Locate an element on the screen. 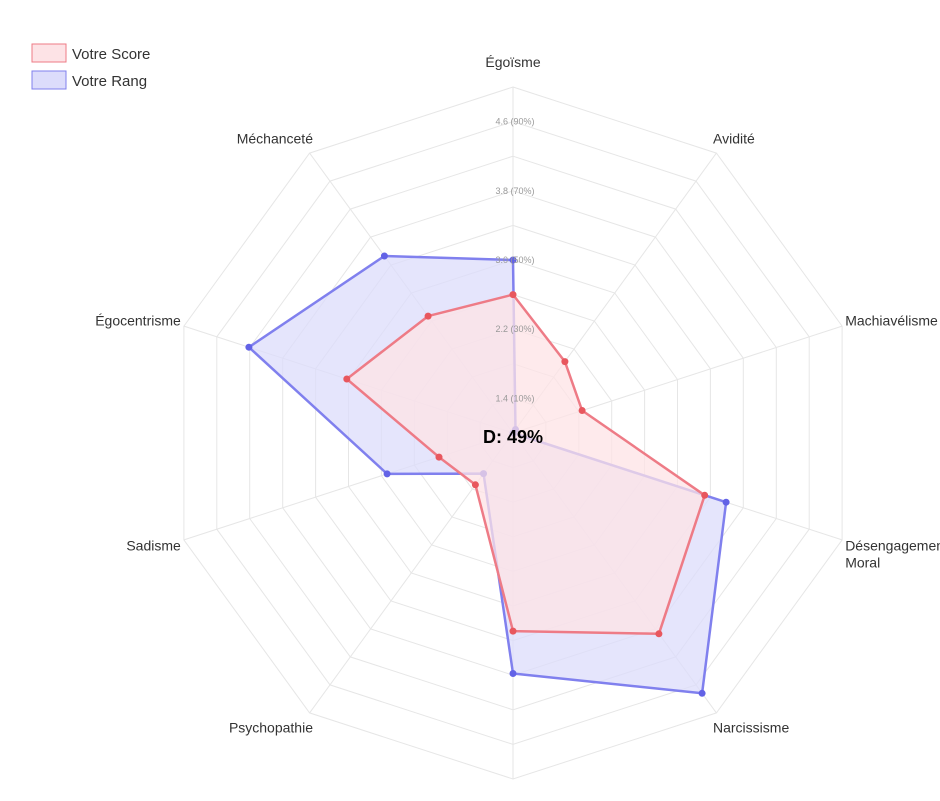  tick-label: 3.0 (50%) is located at coordinates (514, 260).